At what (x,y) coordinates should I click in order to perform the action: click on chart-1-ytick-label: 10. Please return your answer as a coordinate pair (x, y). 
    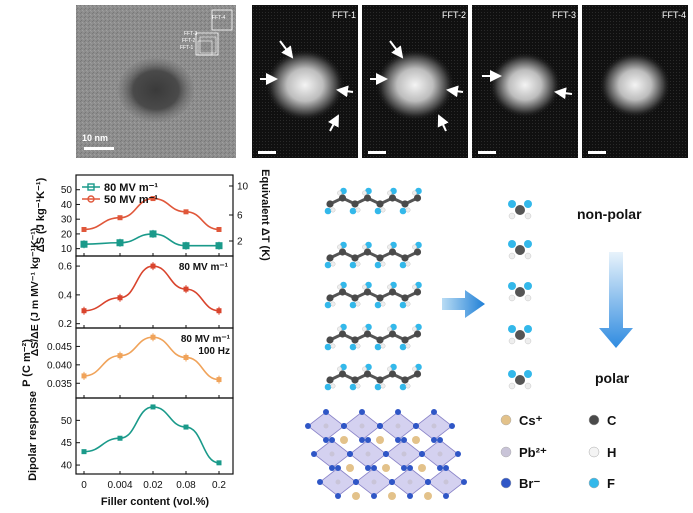
    Looking at the image, I should click on (67, 249).